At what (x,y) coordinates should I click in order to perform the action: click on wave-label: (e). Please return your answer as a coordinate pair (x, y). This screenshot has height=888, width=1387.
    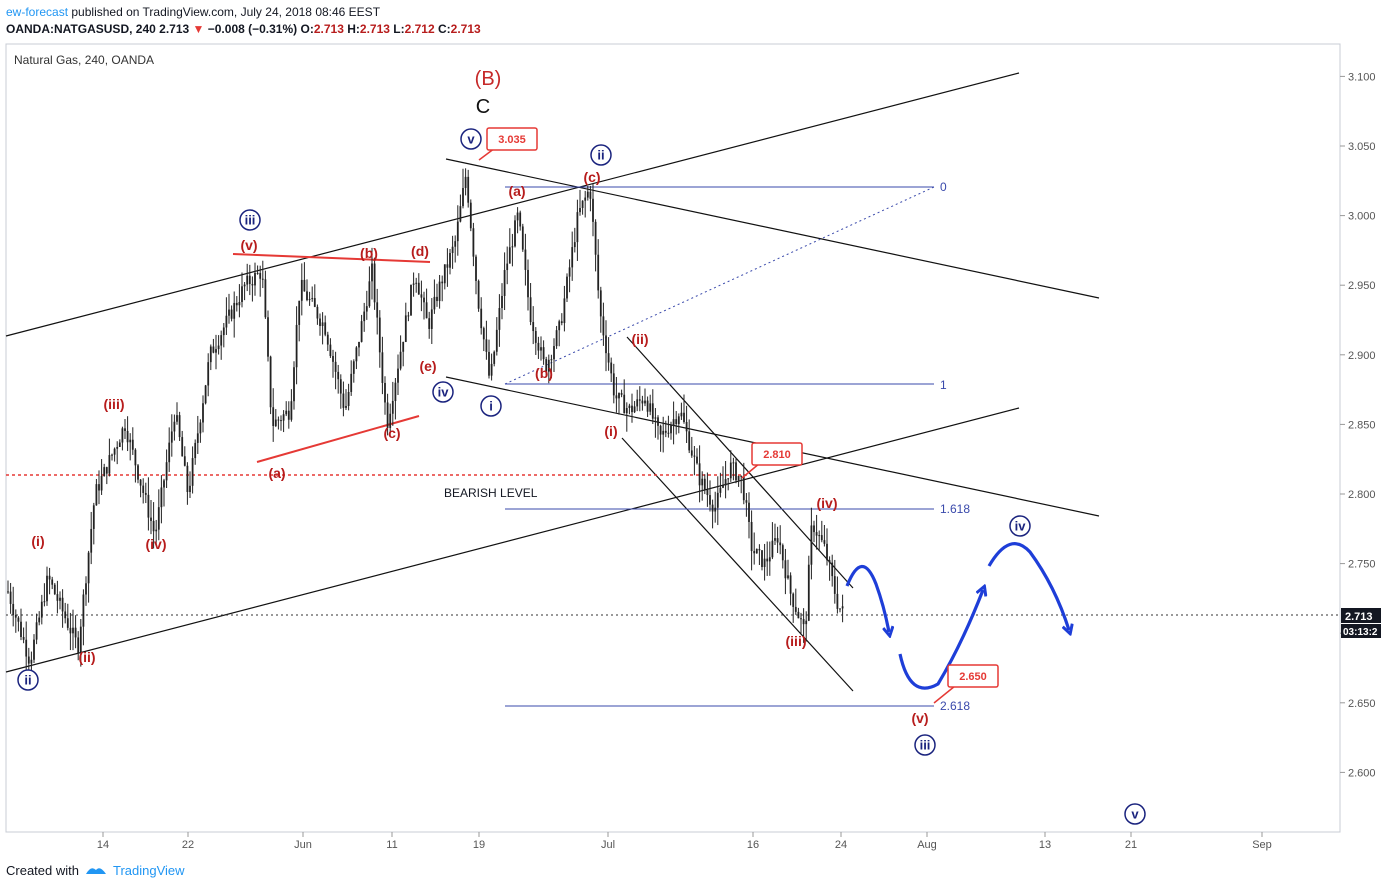
    Looking at the image, I should click on (427, 366).